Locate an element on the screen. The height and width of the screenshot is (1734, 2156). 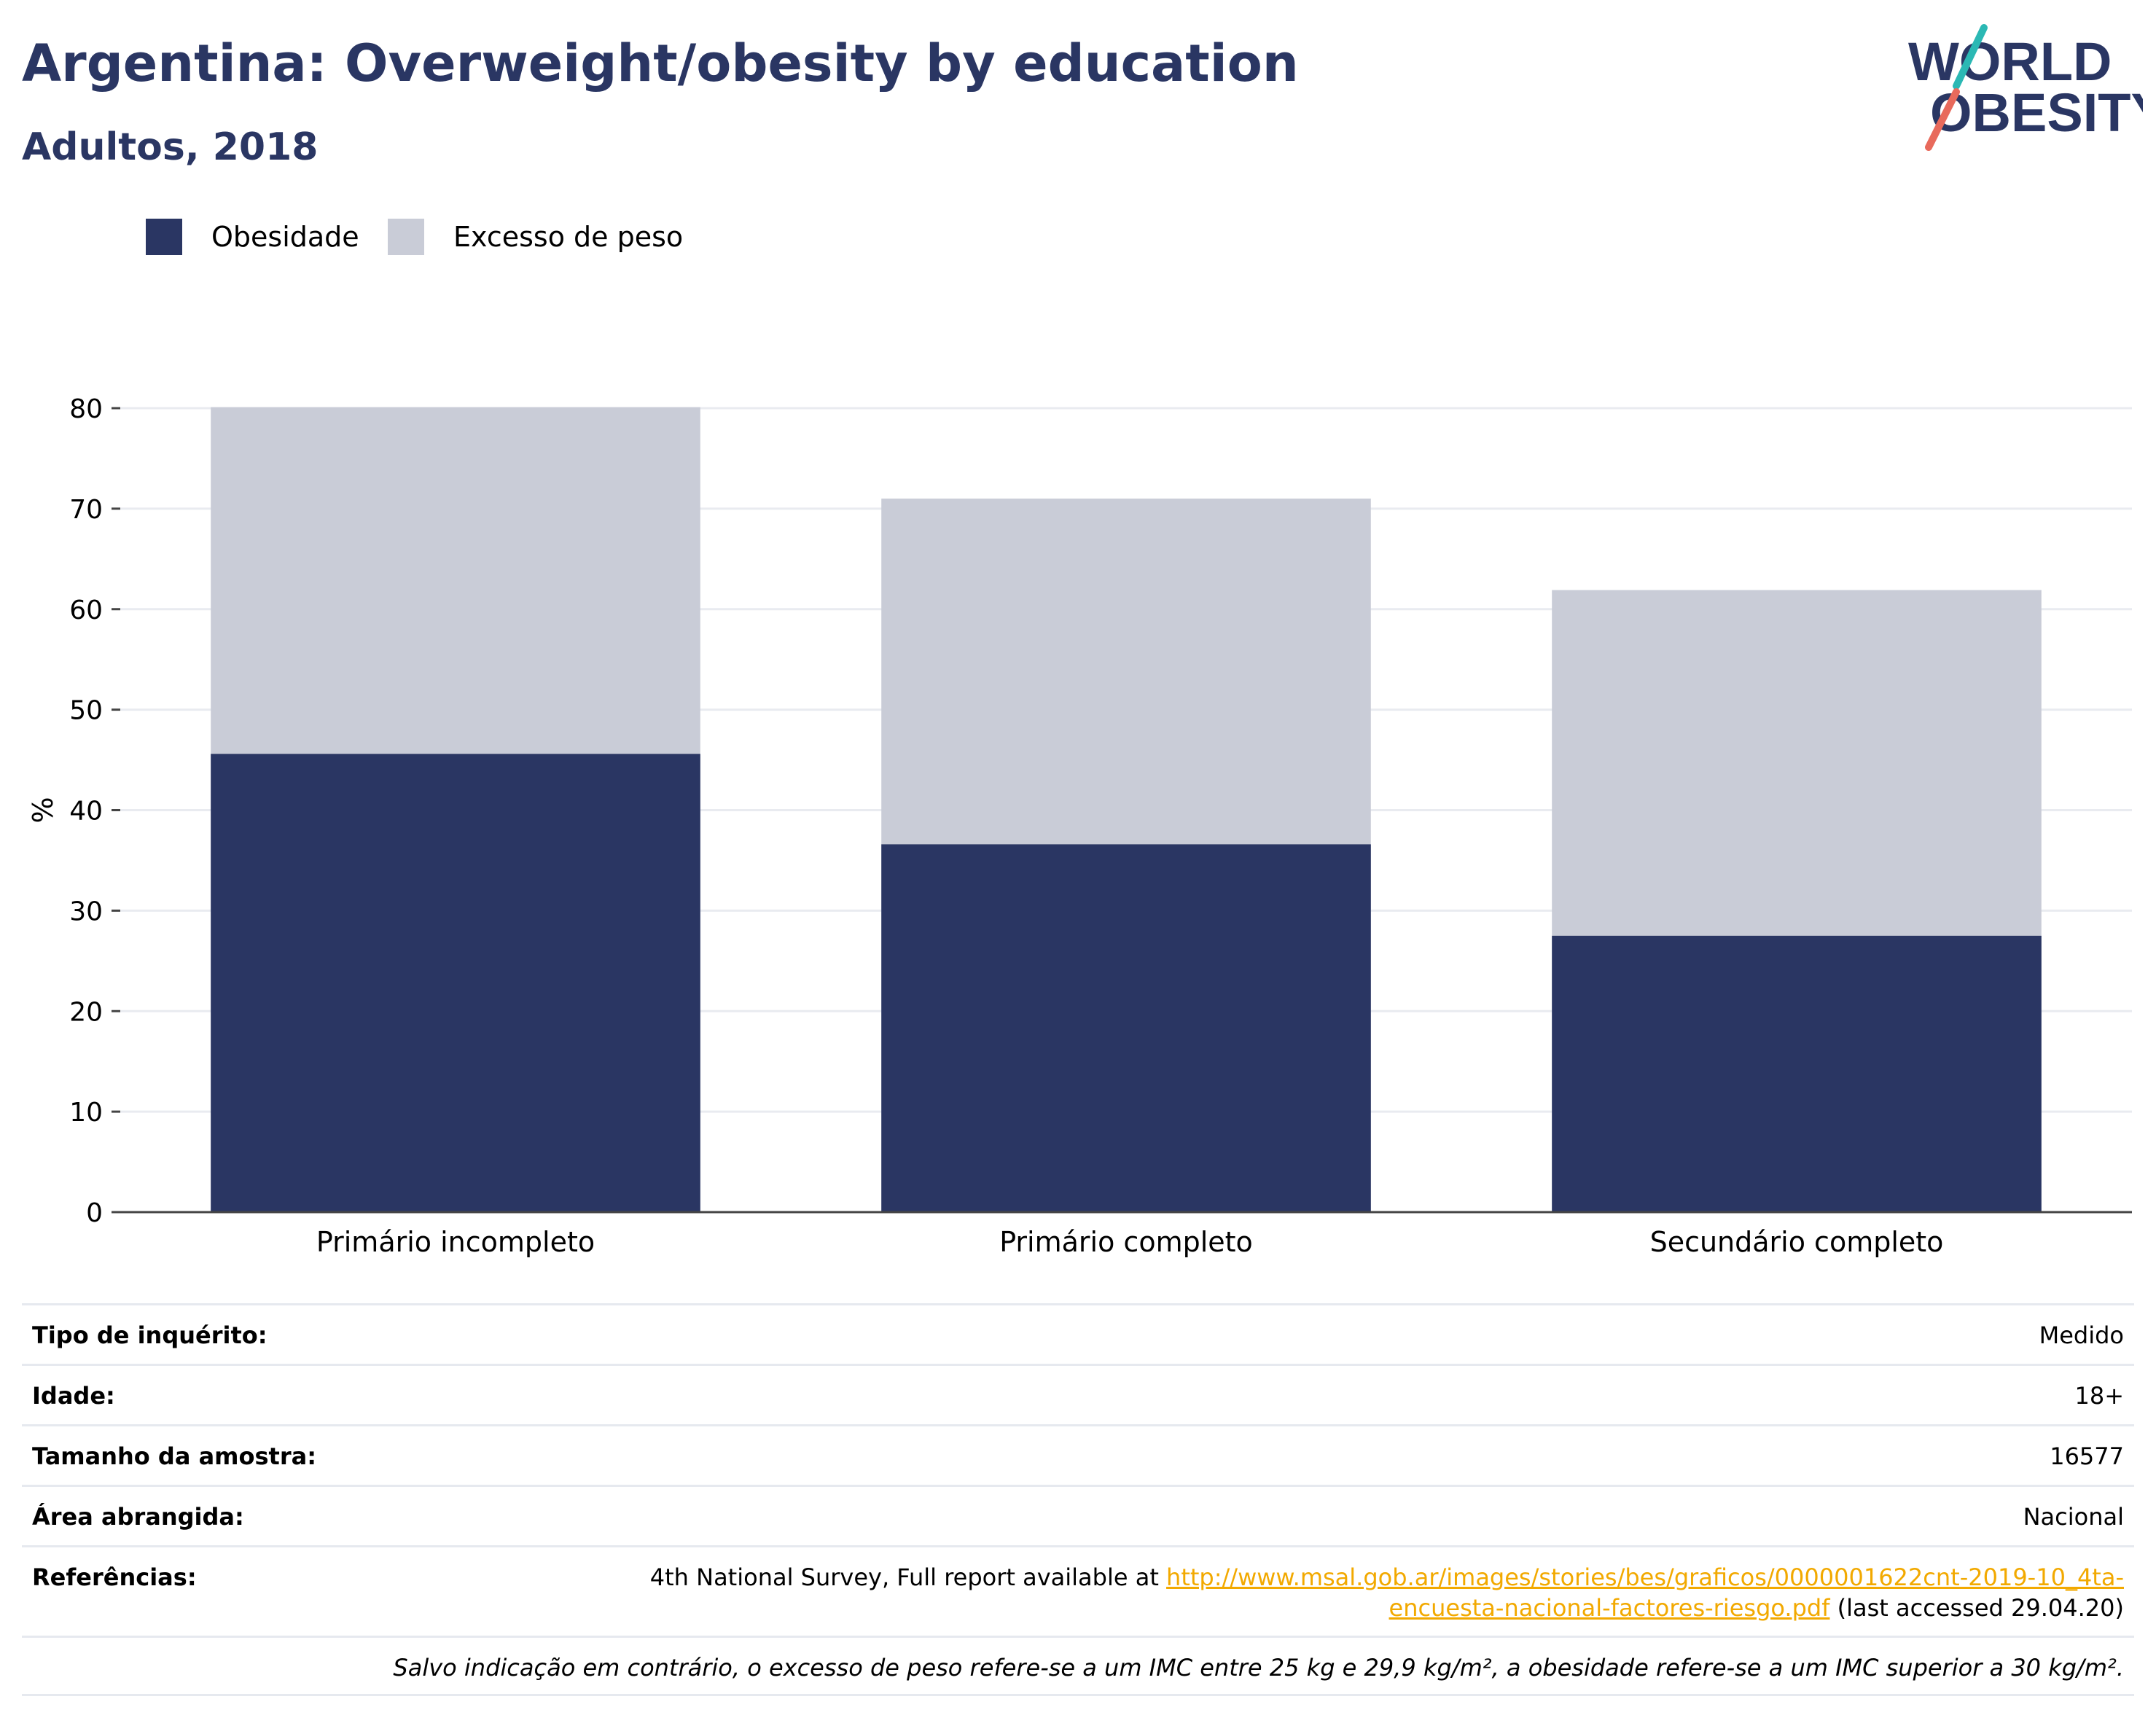
references-link-part2: encuesta-nacional-factores-riesgo.pdf is located at coordinates (1609, 1608).